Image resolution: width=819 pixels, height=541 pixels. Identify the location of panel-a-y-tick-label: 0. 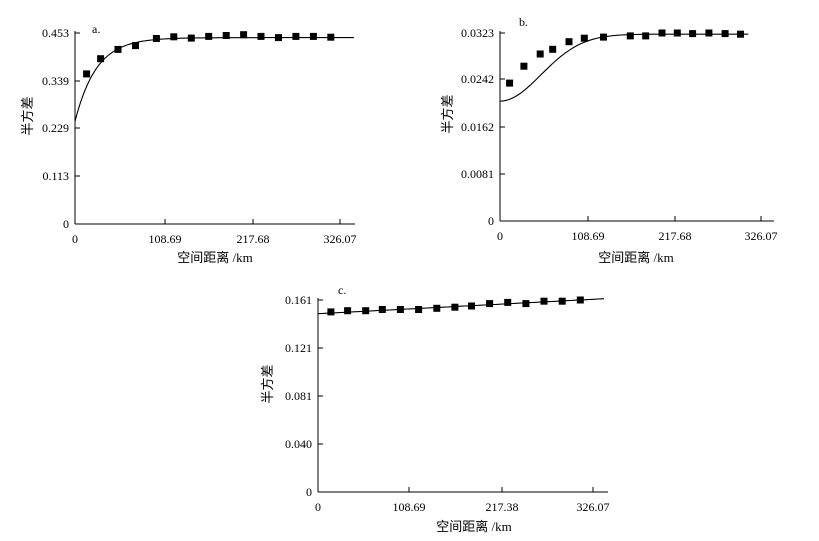
(66, 224).